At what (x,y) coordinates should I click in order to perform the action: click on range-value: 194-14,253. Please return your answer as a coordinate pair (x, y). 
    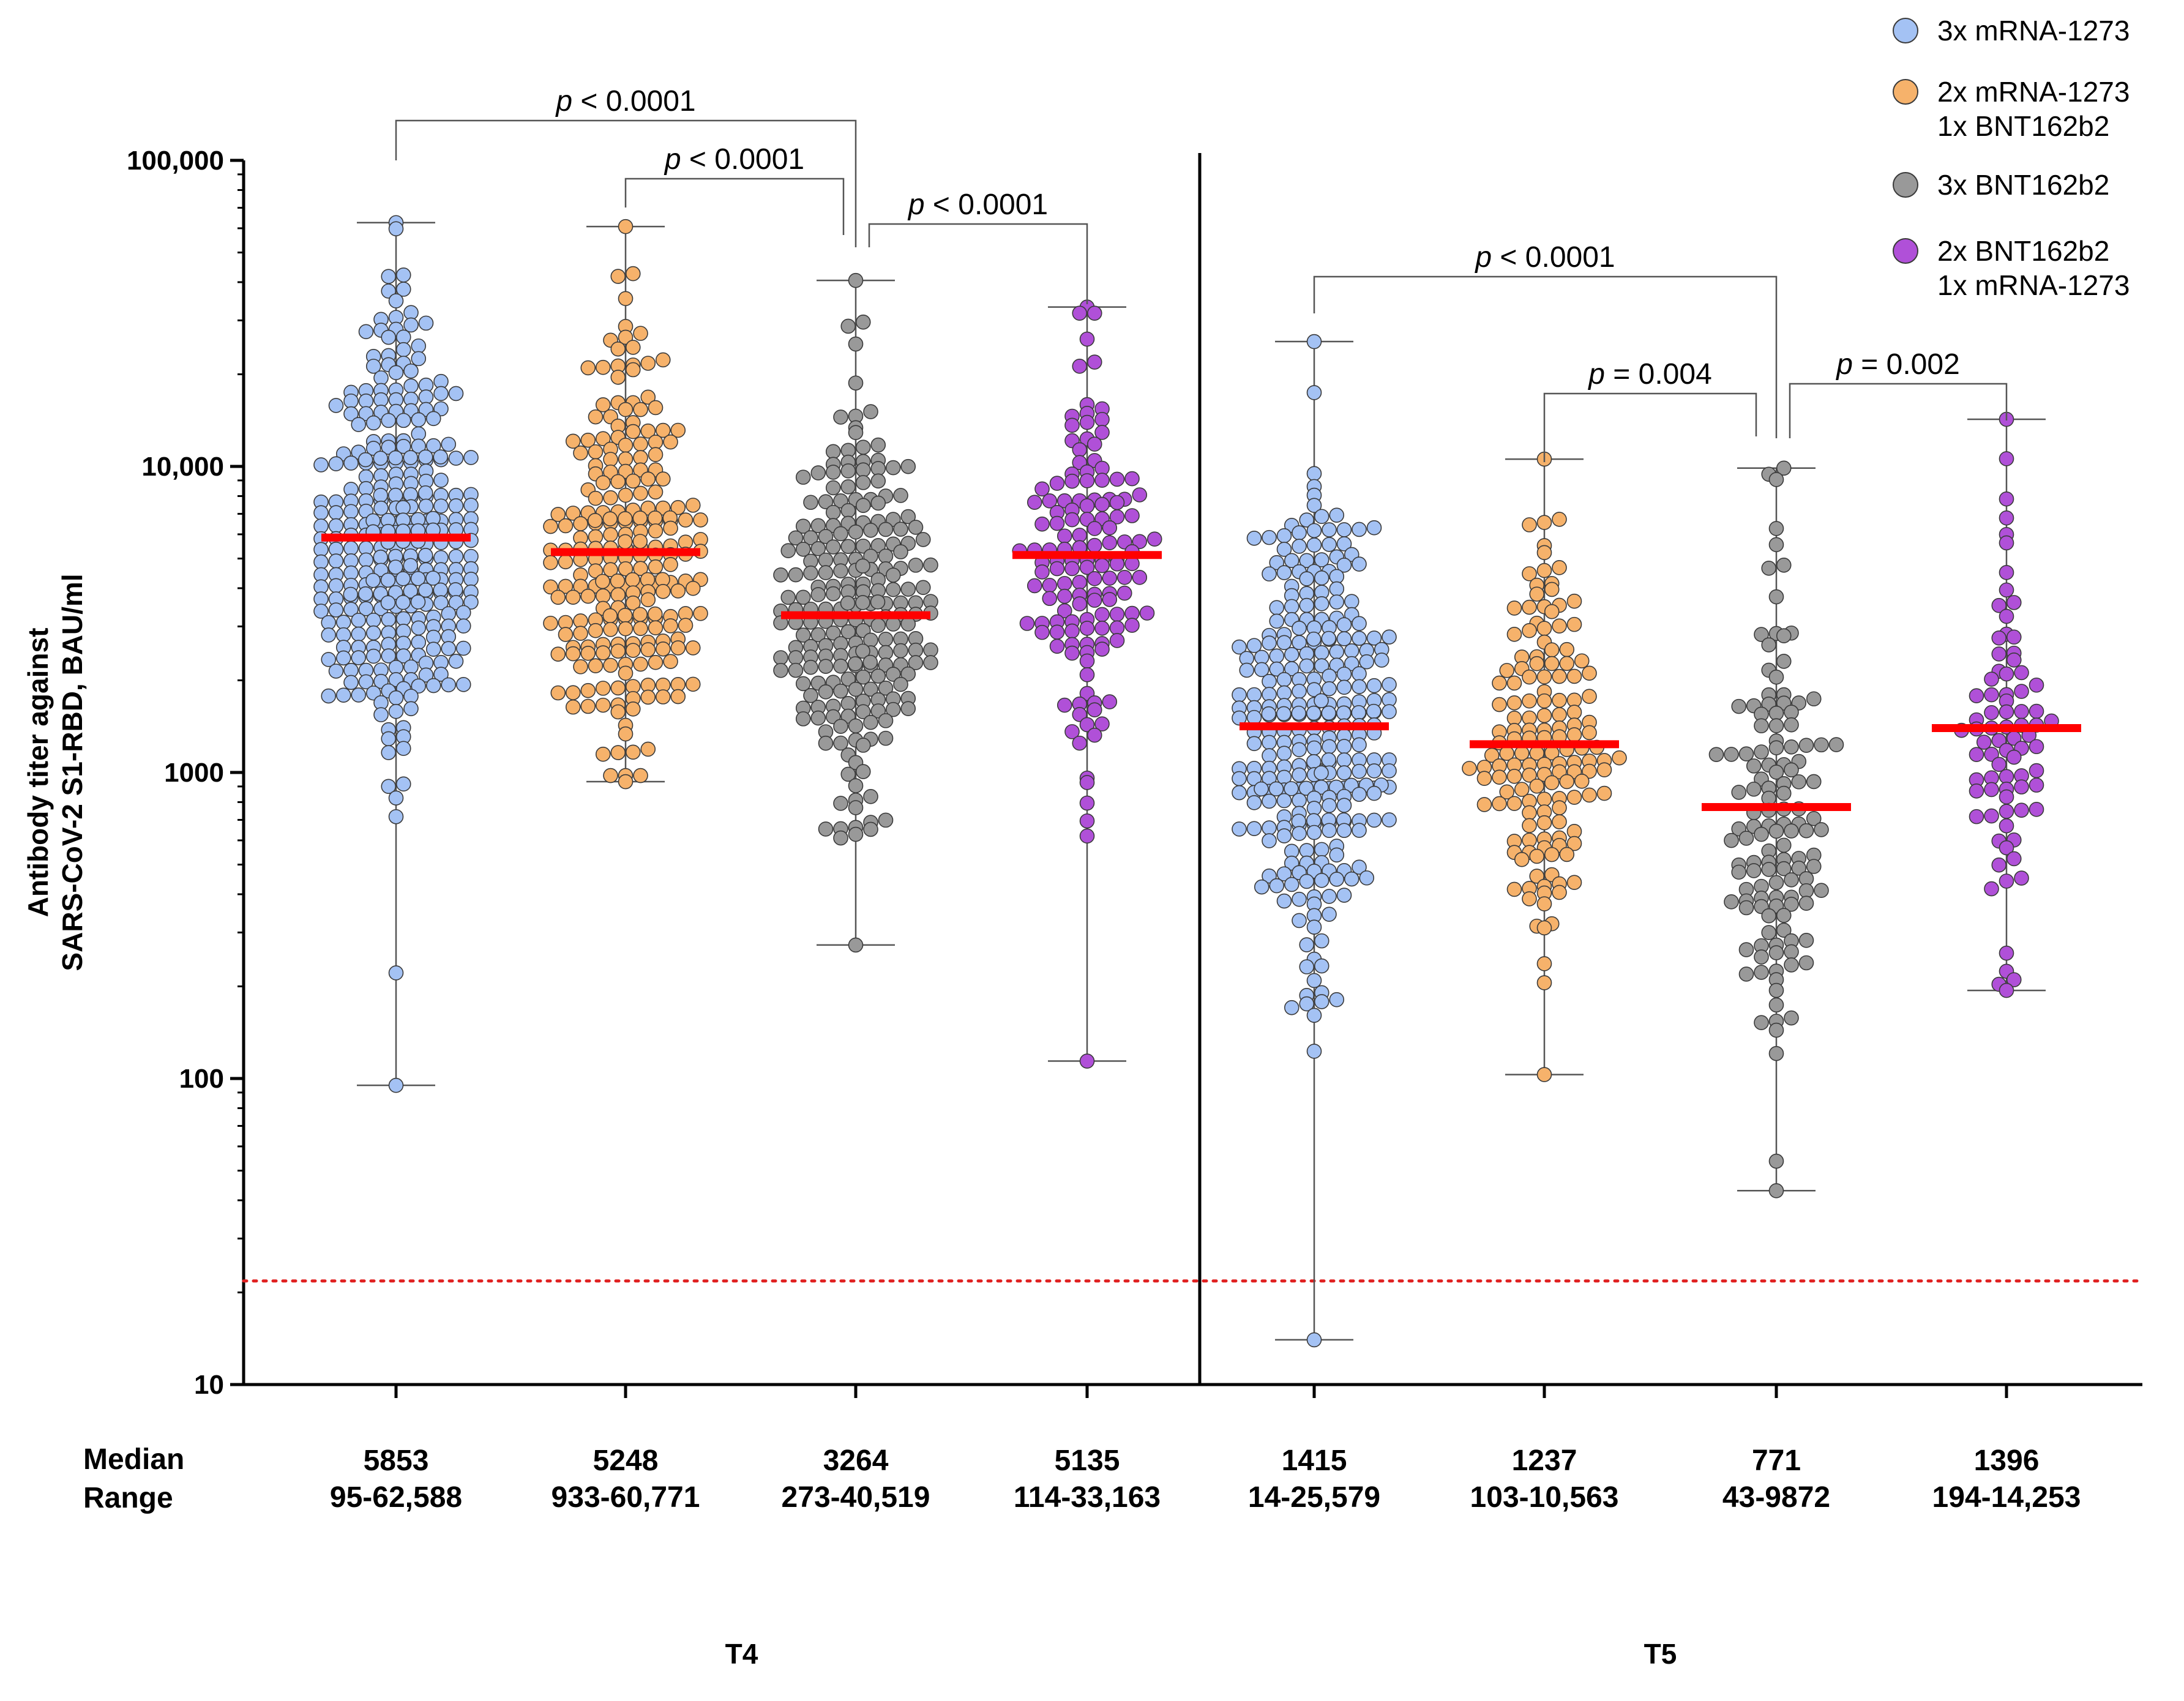
    Looking at the image, I should click on (2006, 1497).